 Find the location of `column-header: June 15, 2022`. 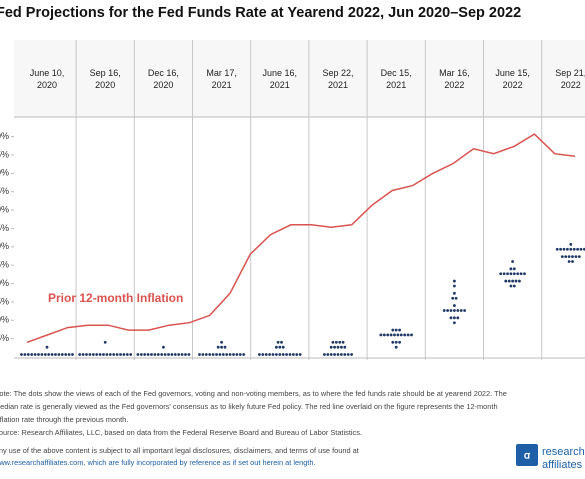

column-header: June 15, 2022 is located at coordinates (512, 78).